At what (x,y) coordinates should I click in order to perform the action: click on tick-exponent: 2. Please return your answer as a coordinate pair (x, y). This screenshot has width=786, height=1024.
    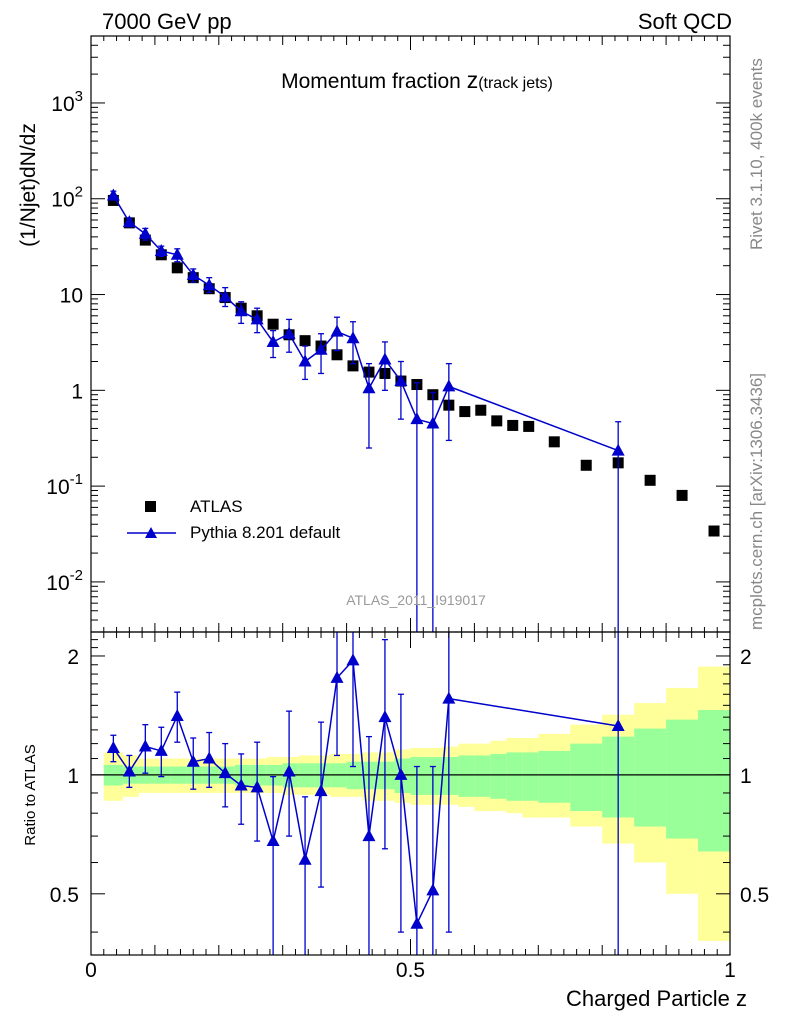
    Looking at the image, I should click on (79, 192).